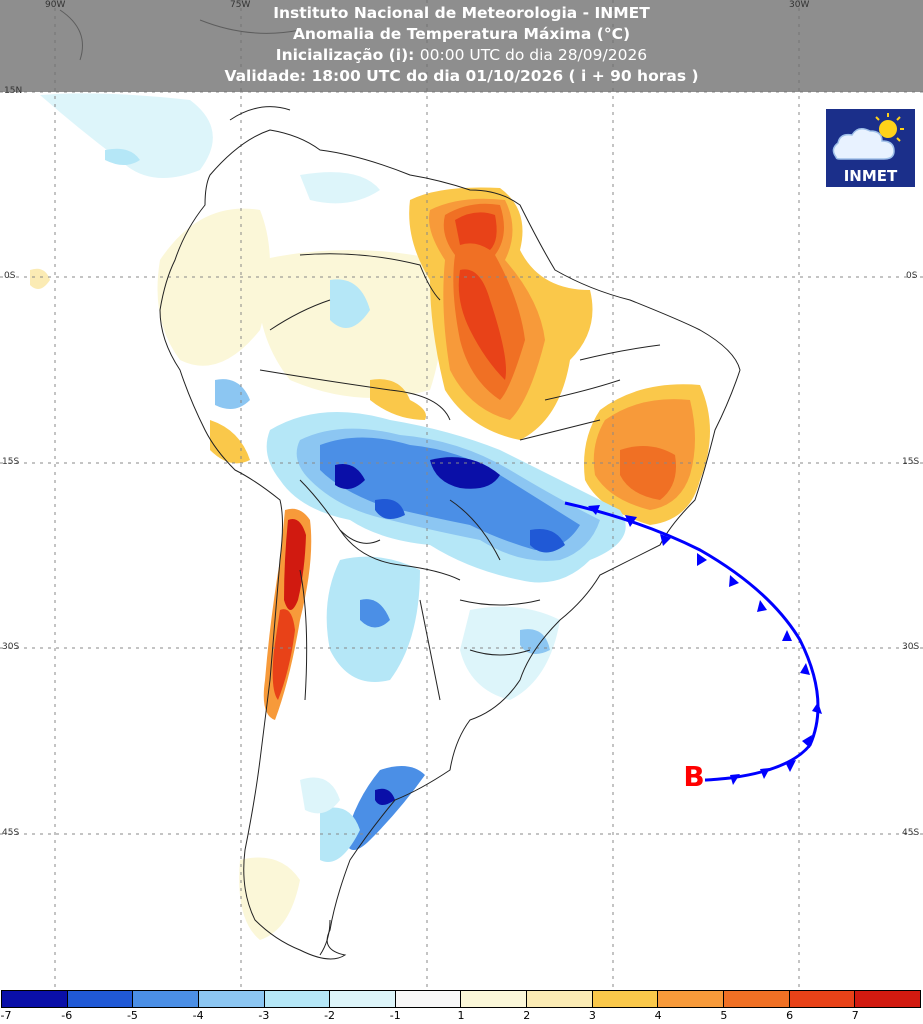 The width and height of the screenshot is (923, 1024). Describe the element at coordinates (461, 34) in the screenshot. I see `product-title: Anomalia de Temperatura Máxima (°C)` at that location.